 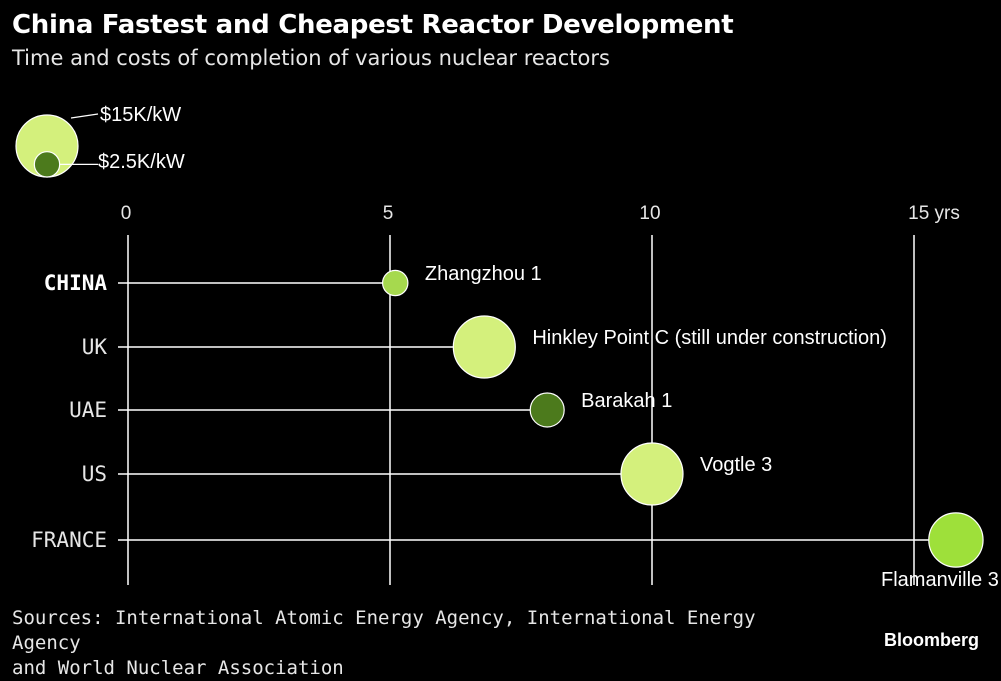 What do you see at coordinates (626, 401) in the screenshot?
I see `reactor-label: Barakah 1` at bounding box center [626, 401].